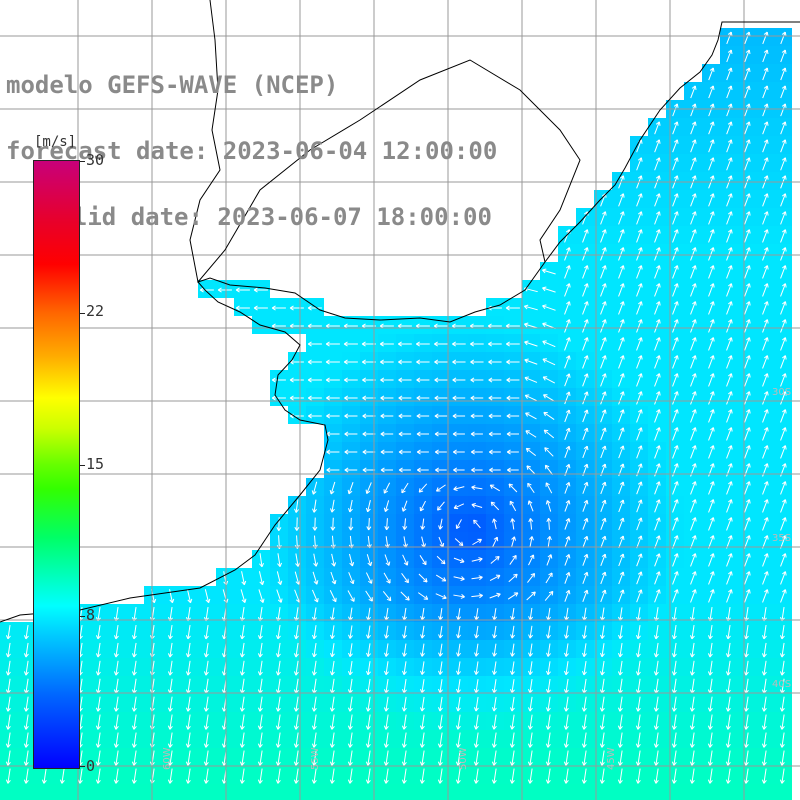 The width and height of the screenshot is (800, 800). Describe the element at coordinates (95, 160) in the screenshot. I see `colorbar-label-30: 30` at that location.